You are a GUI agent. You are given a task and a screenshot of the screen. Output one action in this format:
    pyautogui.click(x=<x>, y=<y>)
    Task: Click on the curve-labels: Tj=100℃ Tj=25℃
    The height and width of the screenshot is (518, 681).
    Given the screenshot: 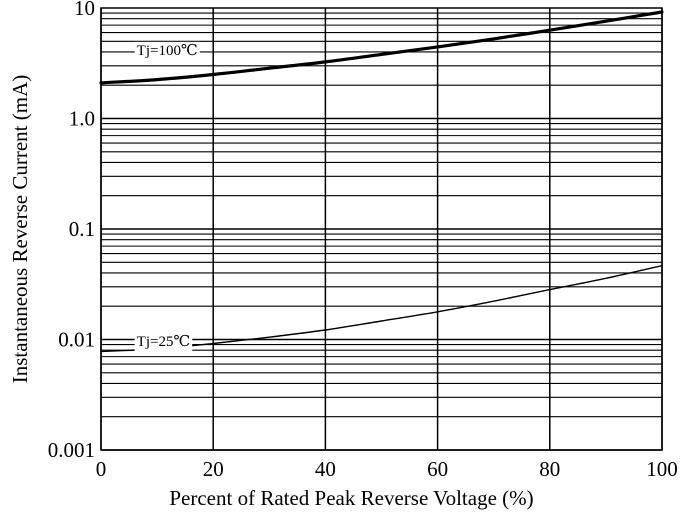 What is the action you would take?
    pyautogui.click(x=167, y=196)
    